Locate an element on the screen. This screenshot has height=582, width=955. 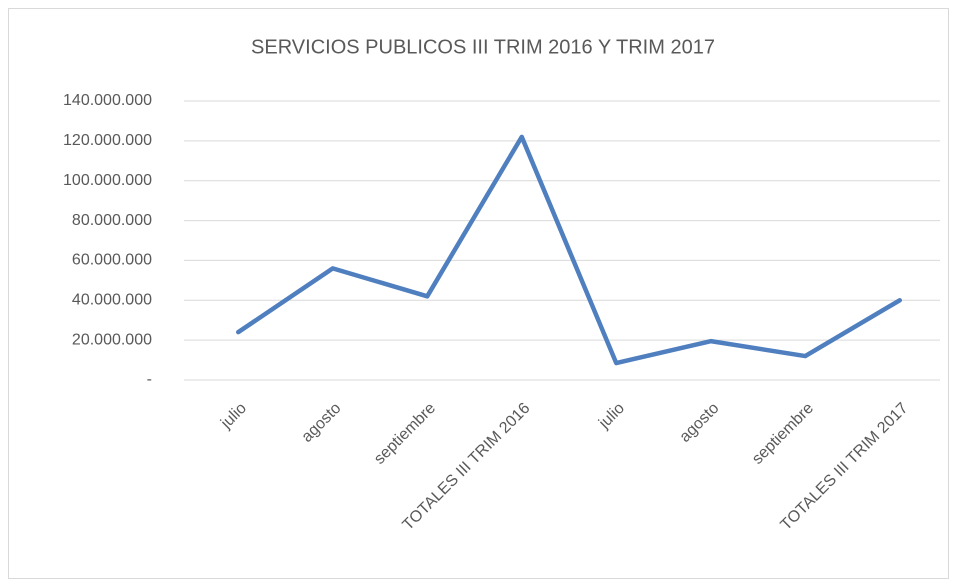
y-tick-label: 20.000.000 is located at coordinates (112, 339).